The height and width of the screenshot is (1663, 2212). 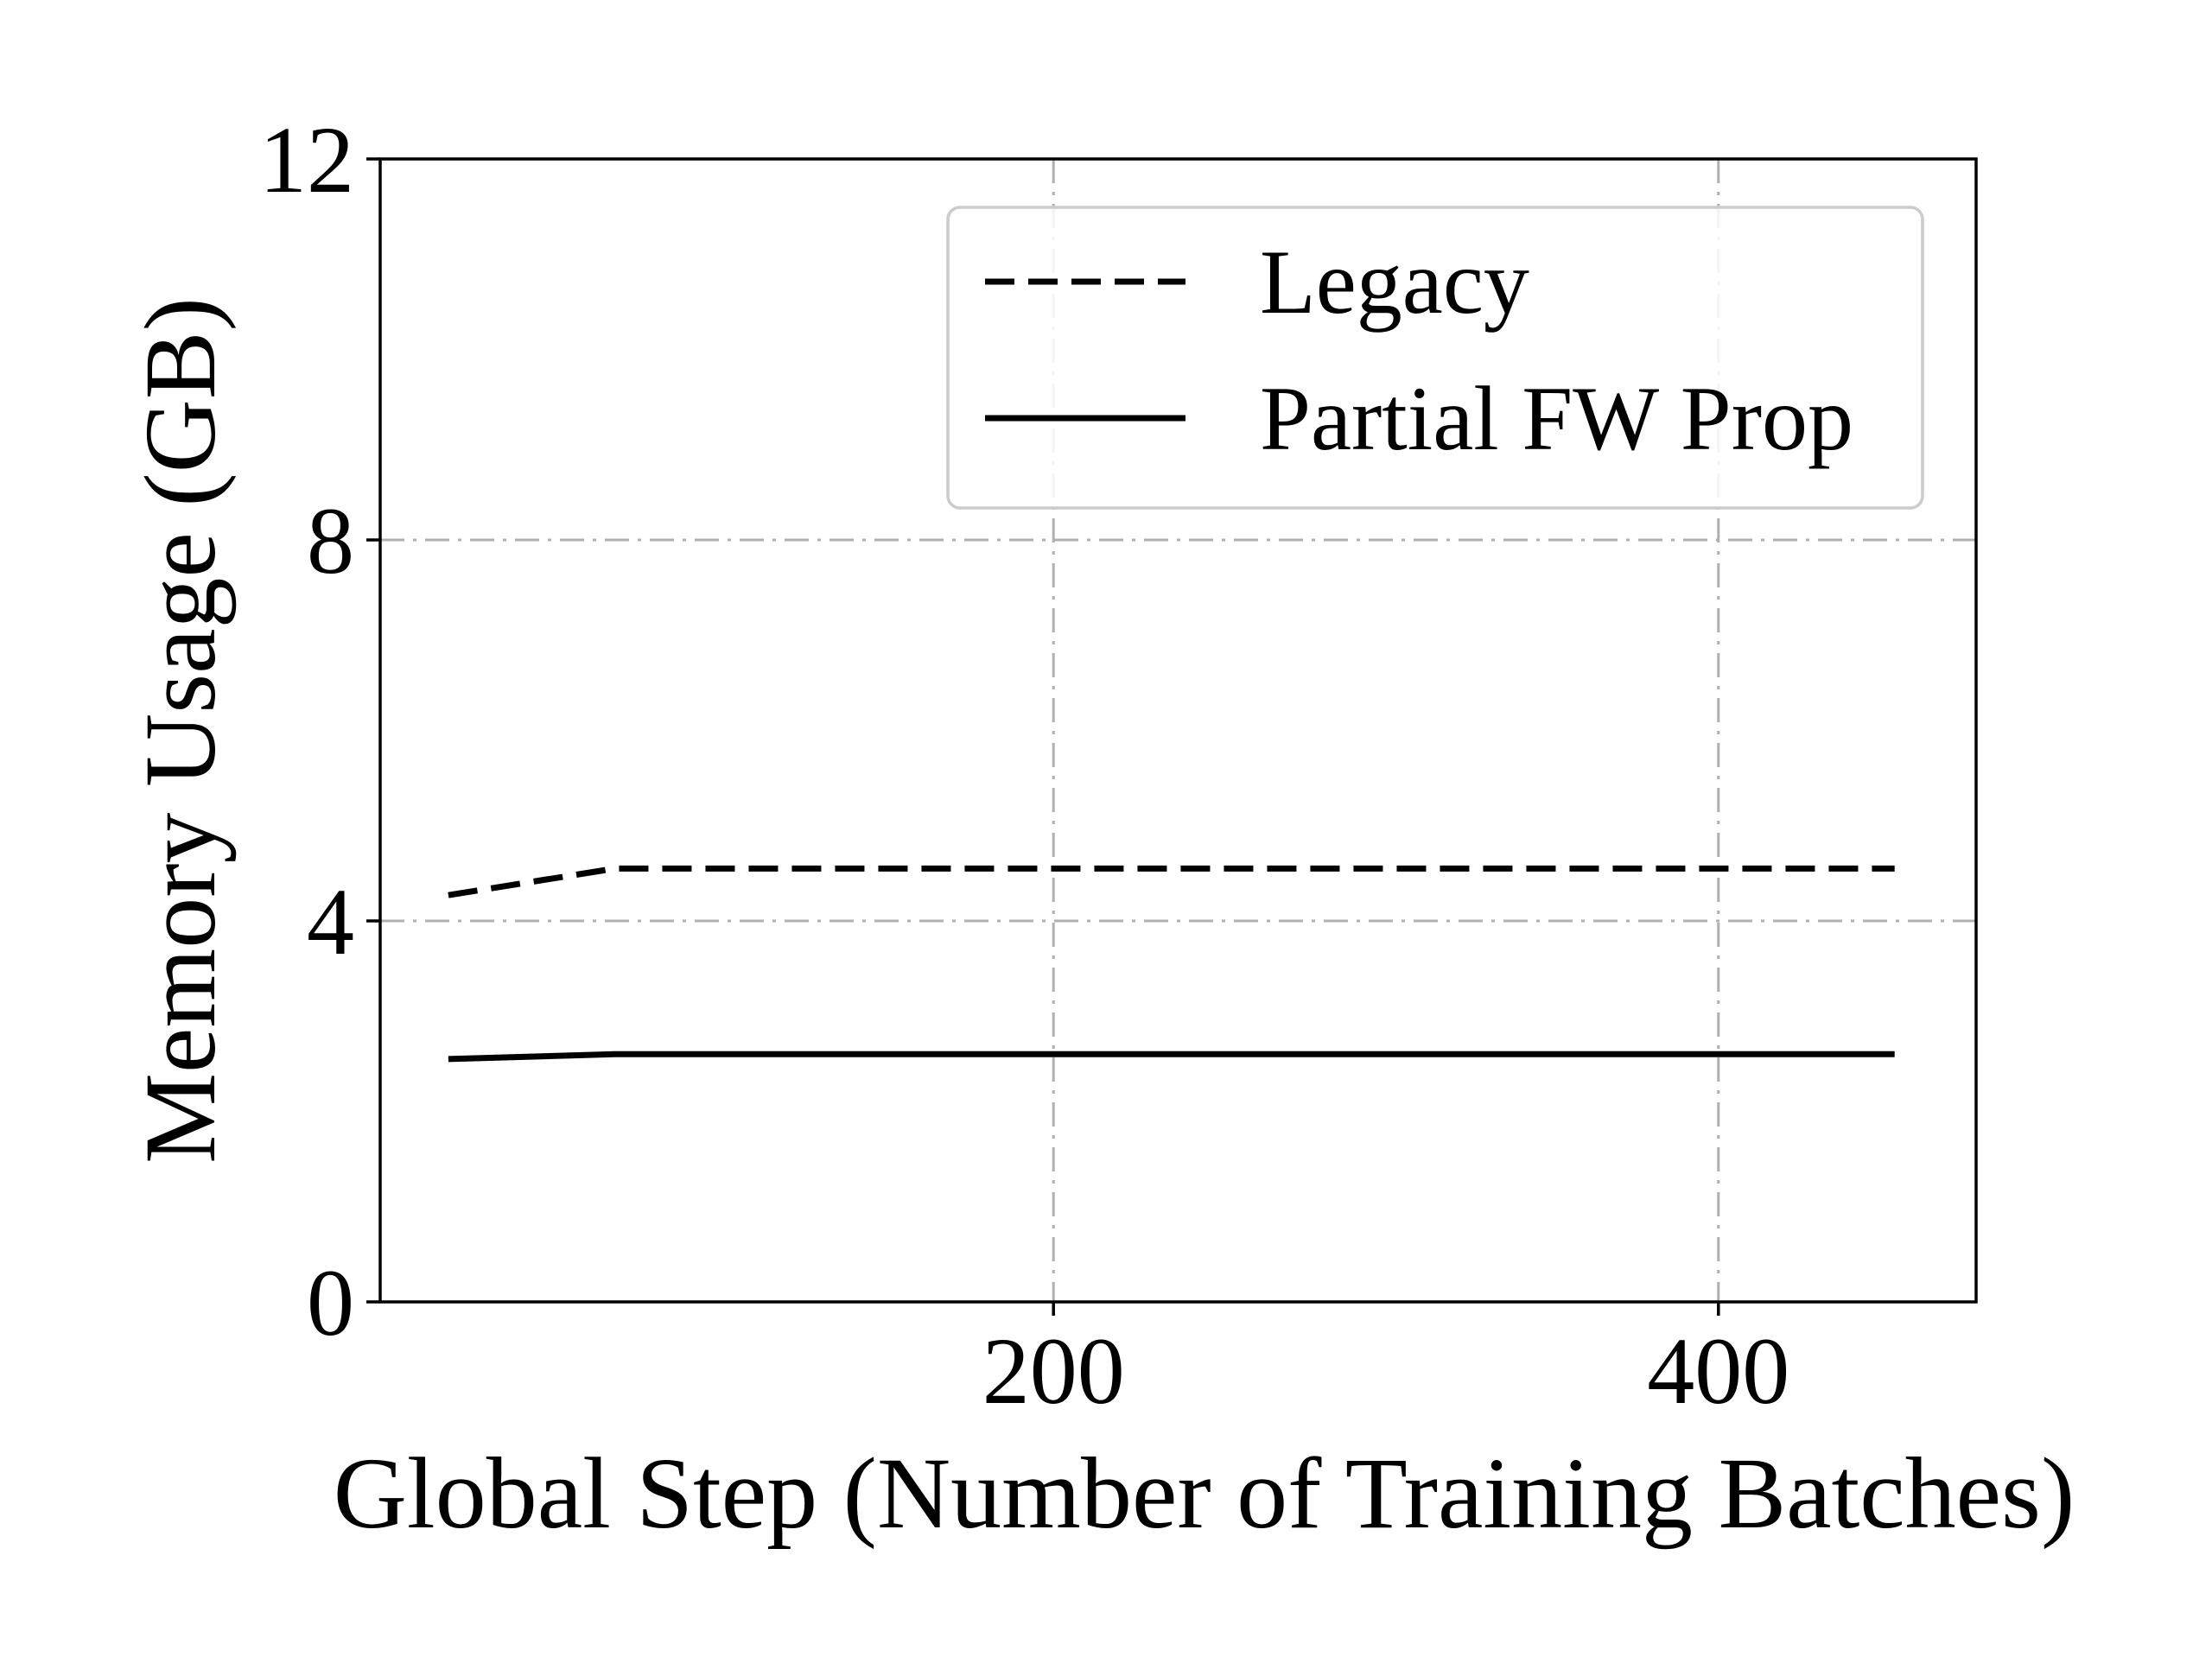 What do you see at coordinates (1171, 964) in the screenshot?
I see `plot-area` at bounding box center [1171, 964].